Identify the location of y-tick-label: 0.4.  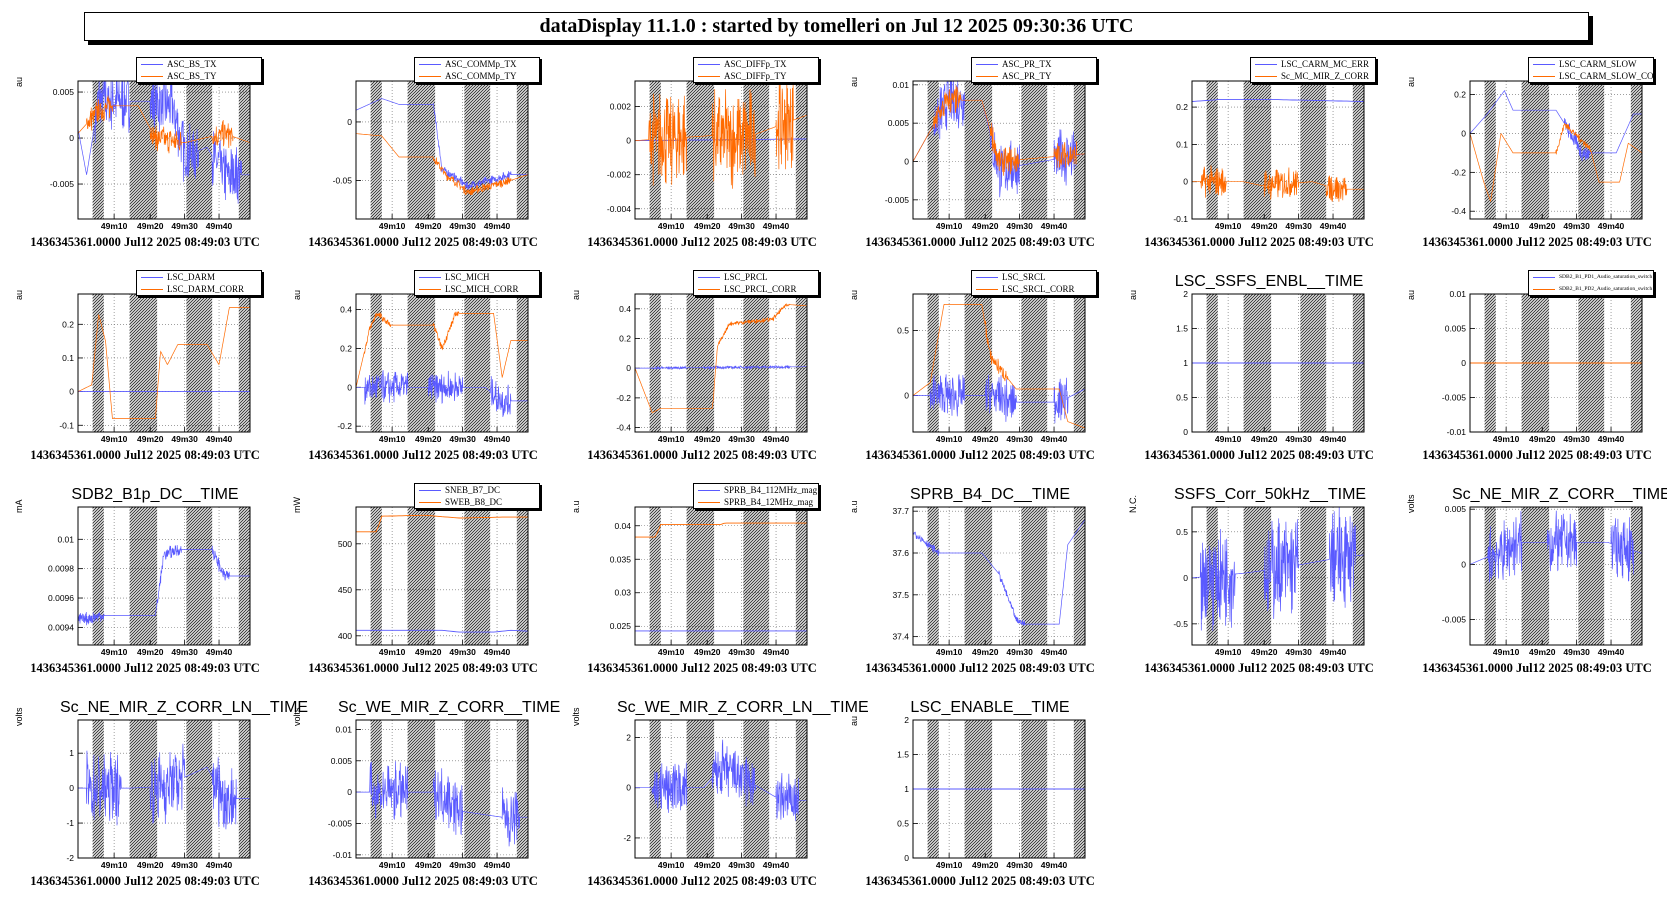
(346, 310).